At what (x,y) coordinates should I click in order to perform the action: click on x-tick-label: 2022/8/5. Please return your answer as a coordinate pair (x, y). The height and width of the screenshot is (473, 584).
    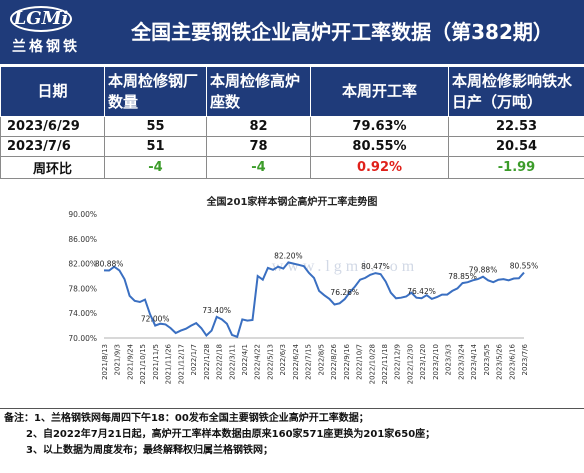
    Looking at the image, I should click on (321, 359).